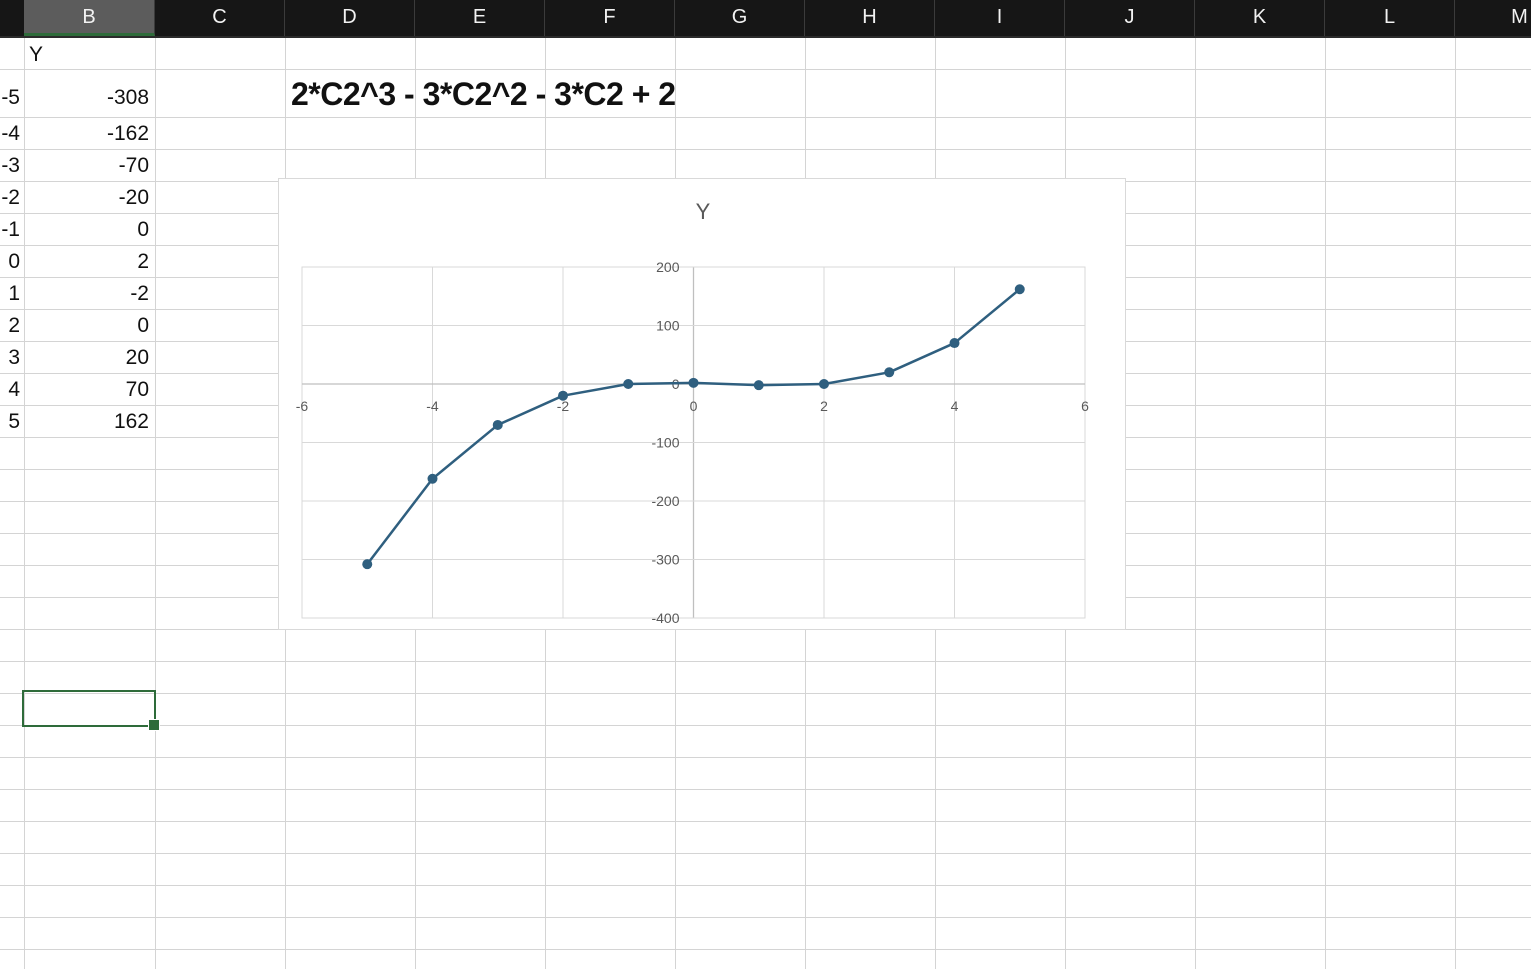  I want to click on column-header-b: B, so click(89, 18).